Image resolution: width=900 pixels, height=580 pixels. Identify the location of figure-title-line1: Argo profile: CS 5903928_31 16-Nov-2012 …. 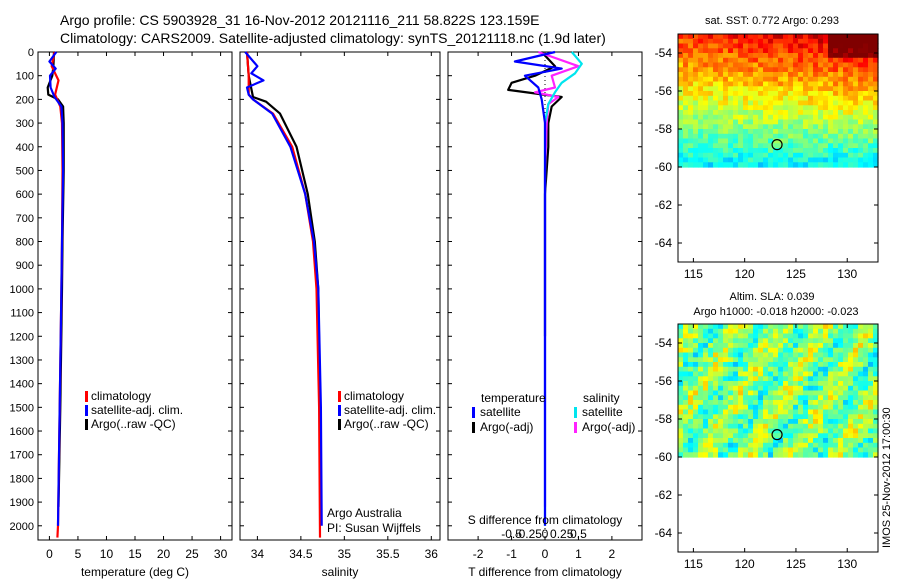
(300, 20).